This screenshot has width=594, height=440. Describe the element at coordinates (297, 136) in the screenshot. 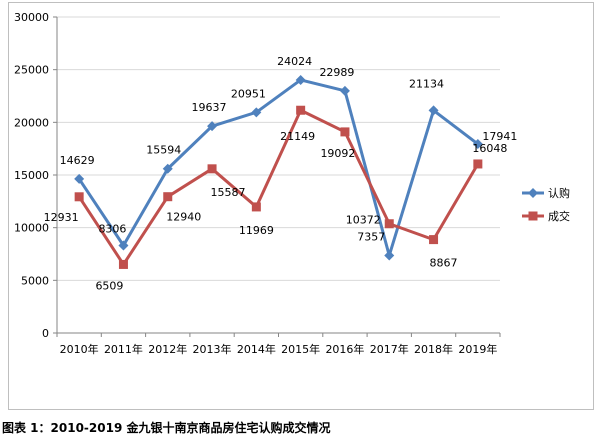

I see `data-label: 21149` at that location.